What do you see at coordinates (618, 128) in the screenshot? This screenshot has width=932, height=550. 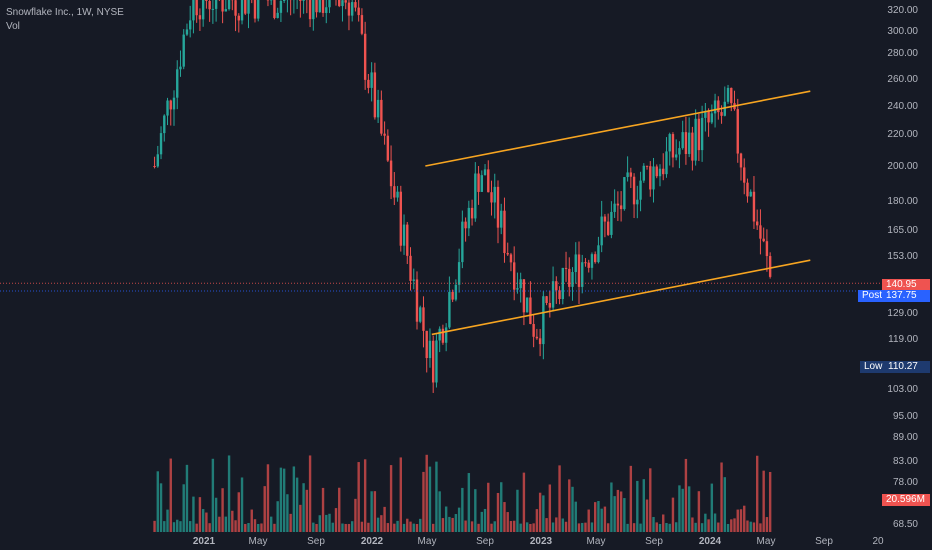 I see `channel-line-upper` at bounding box center [618, 128].